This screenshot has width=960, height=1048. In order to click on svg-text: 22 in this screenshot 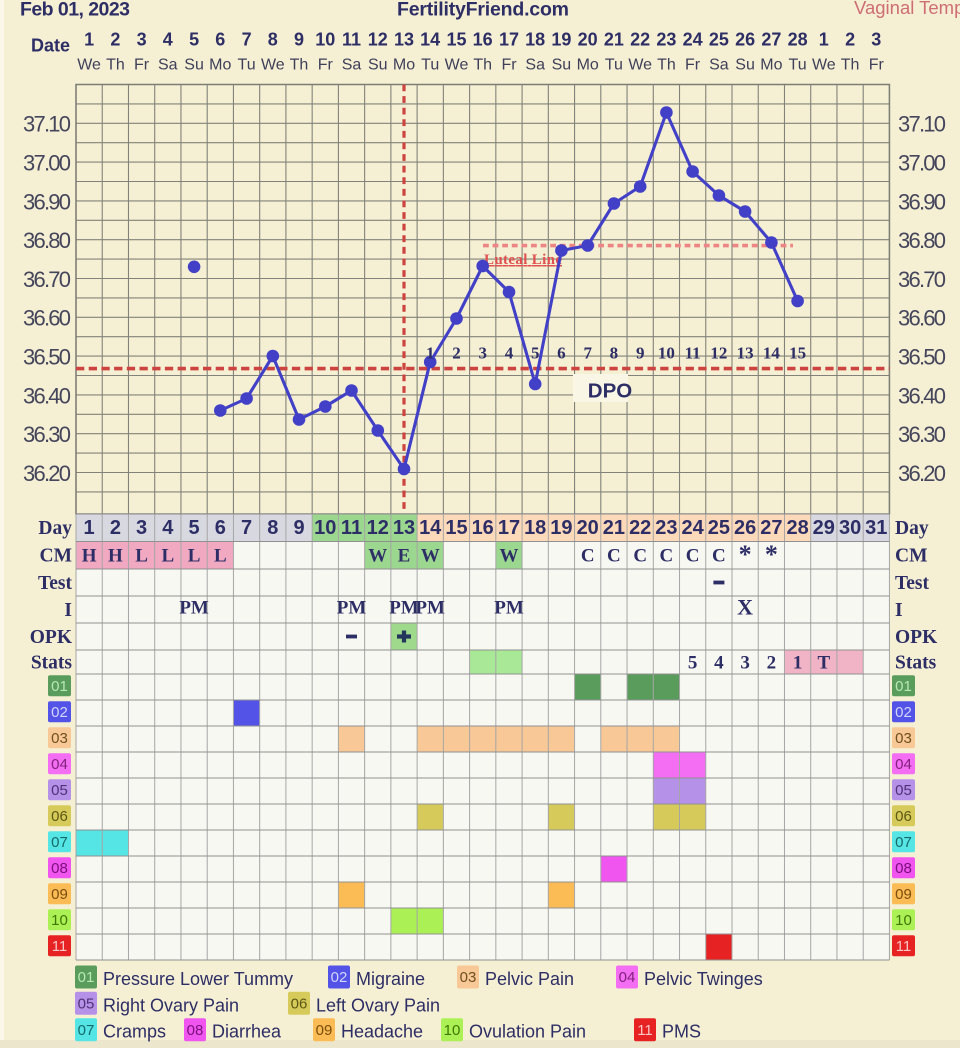, I will do `click(640, 40)`.